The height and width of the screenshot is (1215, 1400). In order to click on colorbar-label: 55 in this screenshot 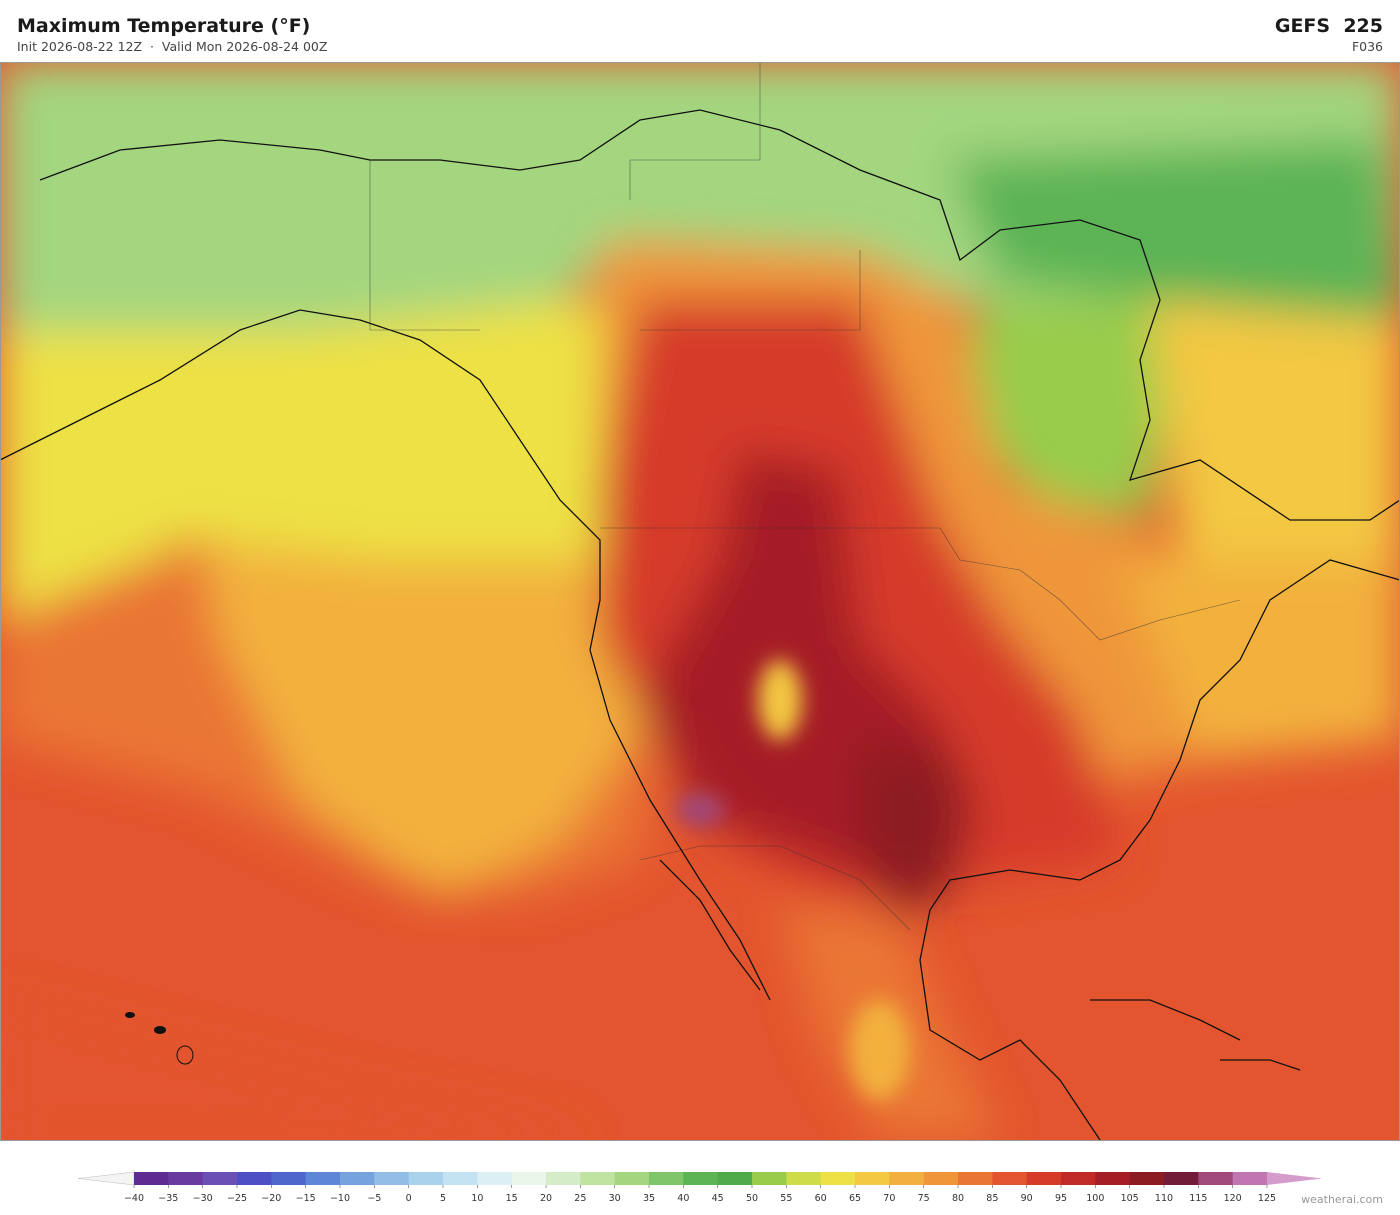, I will do `click(786, 1198)`.